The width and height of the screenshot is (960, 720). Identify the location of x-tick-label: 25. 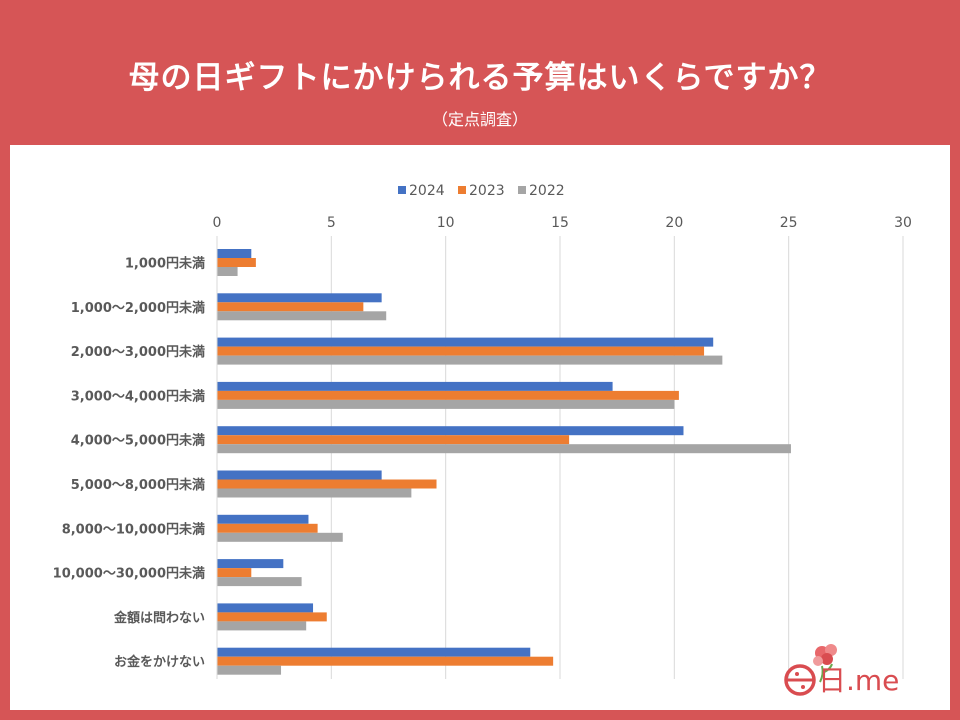
(789, 223).